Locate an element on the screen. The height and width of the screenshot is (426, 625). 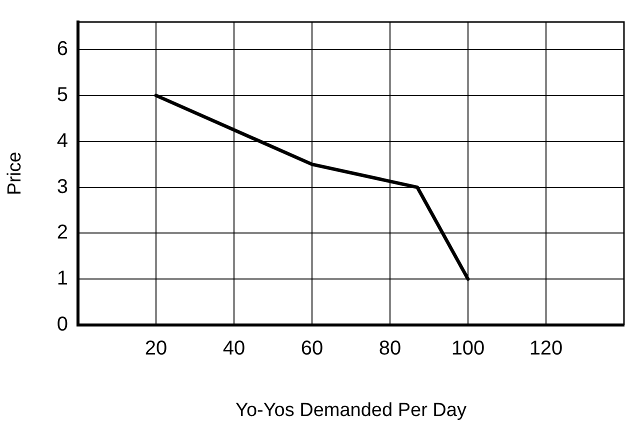
y-tick-label: 4 is located at coordinates (62, 141).